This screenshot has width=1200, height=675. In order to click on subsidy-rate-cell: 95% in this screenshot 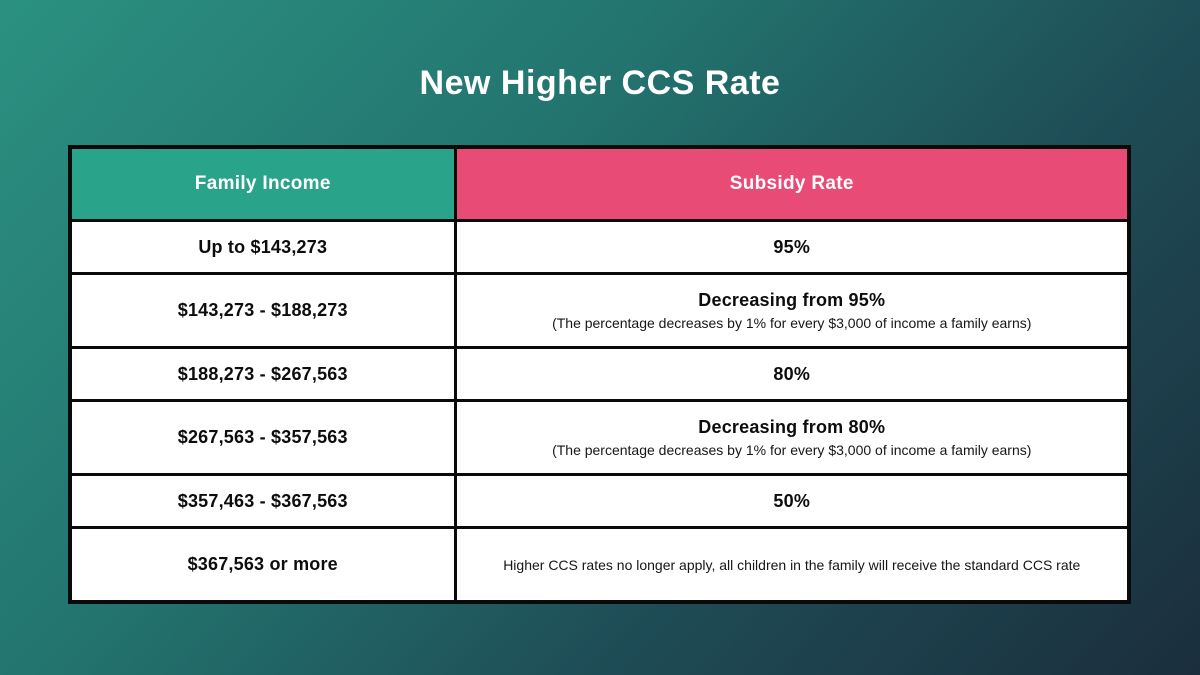, I will do `click(792, 247)`.